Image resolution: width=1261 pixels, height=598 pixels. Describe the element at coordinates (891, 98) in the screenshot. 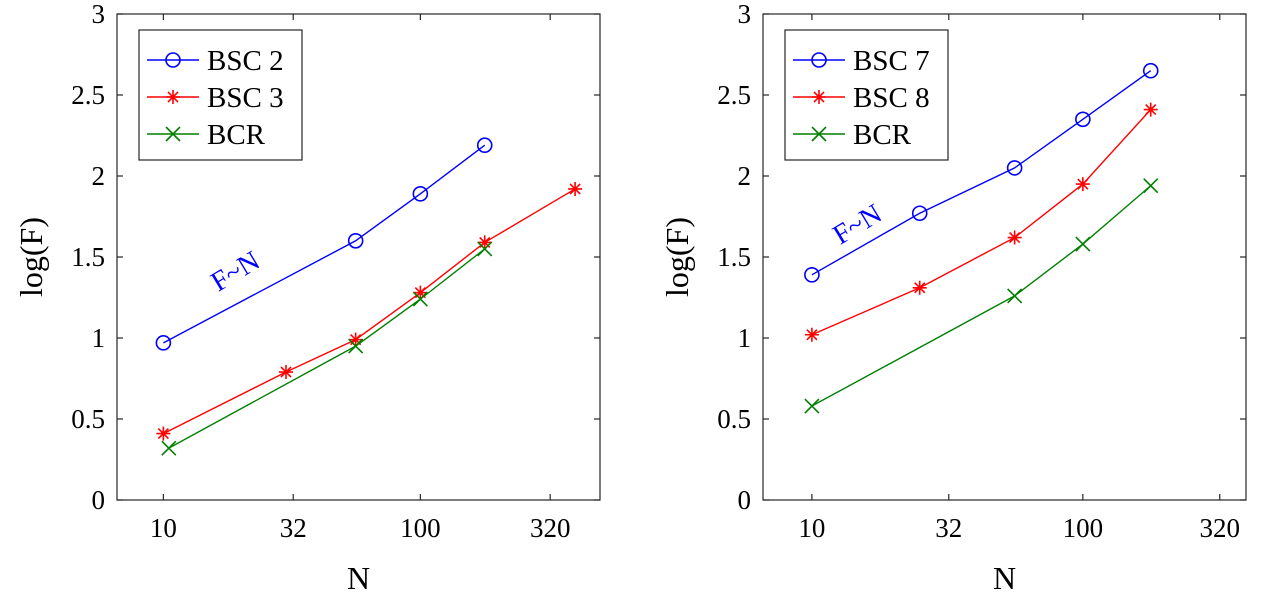

I see `legend-label: BSC 8` at that location.